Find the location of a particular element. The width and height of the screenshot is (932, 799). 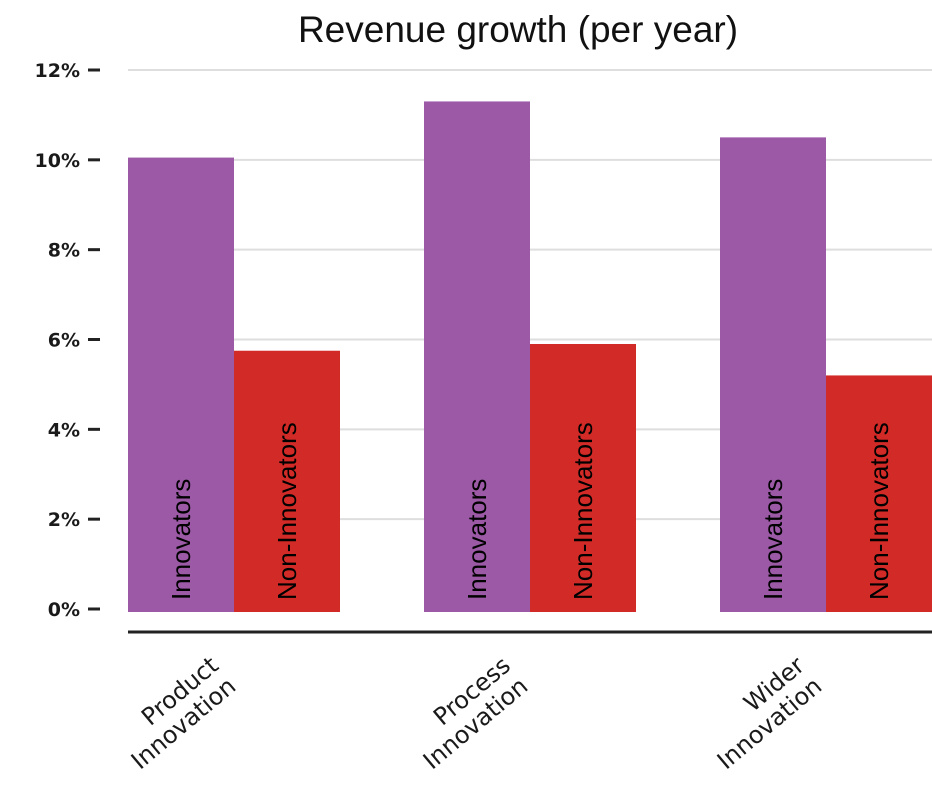

y-tick-label: 0% is located at coordinates (64, 610).